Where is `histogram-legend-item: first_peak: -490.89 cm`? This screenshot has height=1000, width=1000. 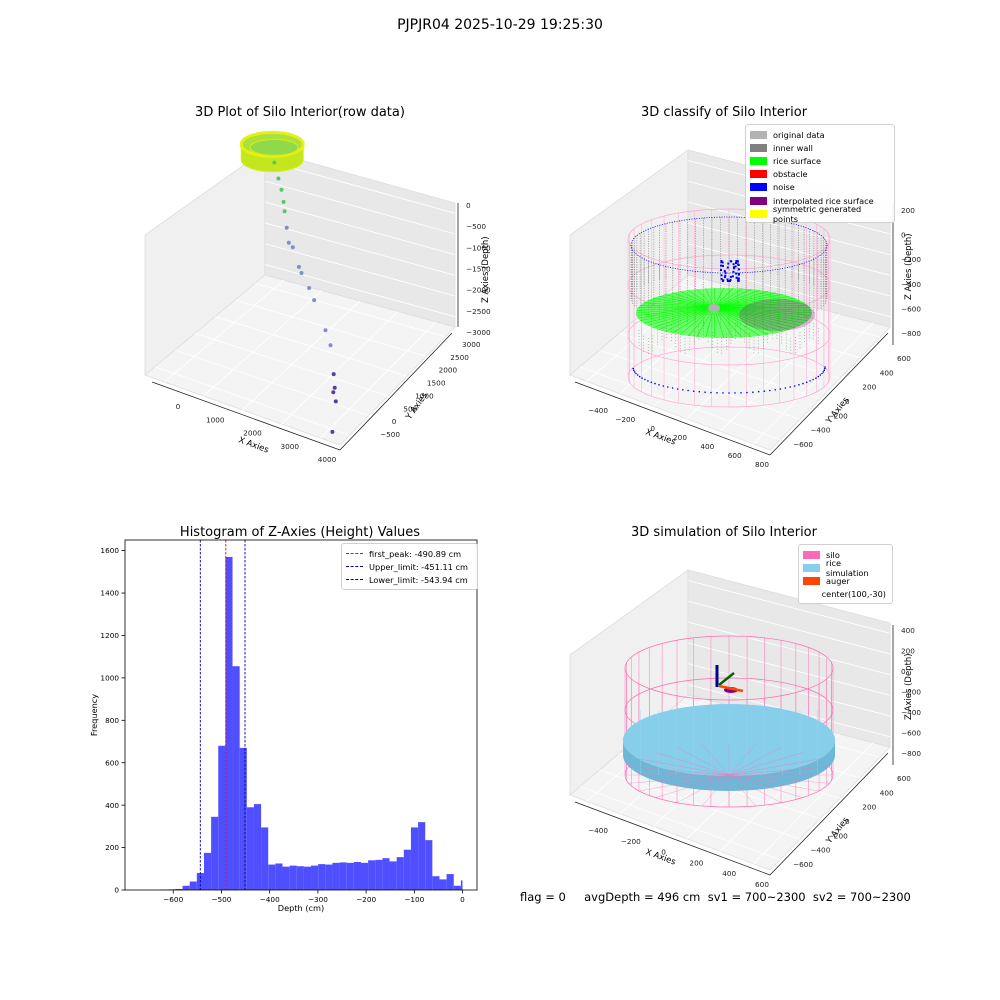
histogram-legend-item: first_peak: -490.89 cm is located at coordinates (408, 553).